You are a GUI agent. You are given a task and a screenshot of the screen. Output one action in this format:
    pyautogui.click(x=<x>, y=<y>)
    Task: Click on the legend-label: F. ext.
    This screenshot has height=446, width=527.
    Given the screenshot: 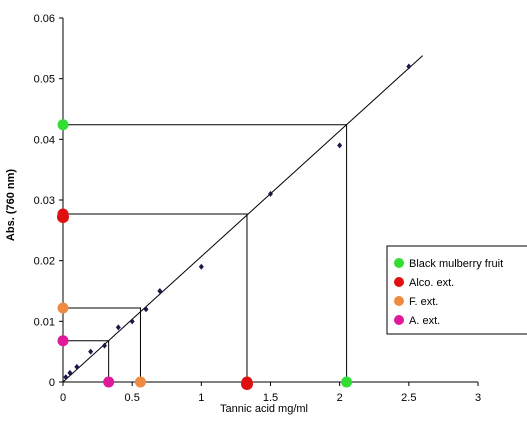 What is the action you would take?
    pyautogui.click(x=423, y=302)
    